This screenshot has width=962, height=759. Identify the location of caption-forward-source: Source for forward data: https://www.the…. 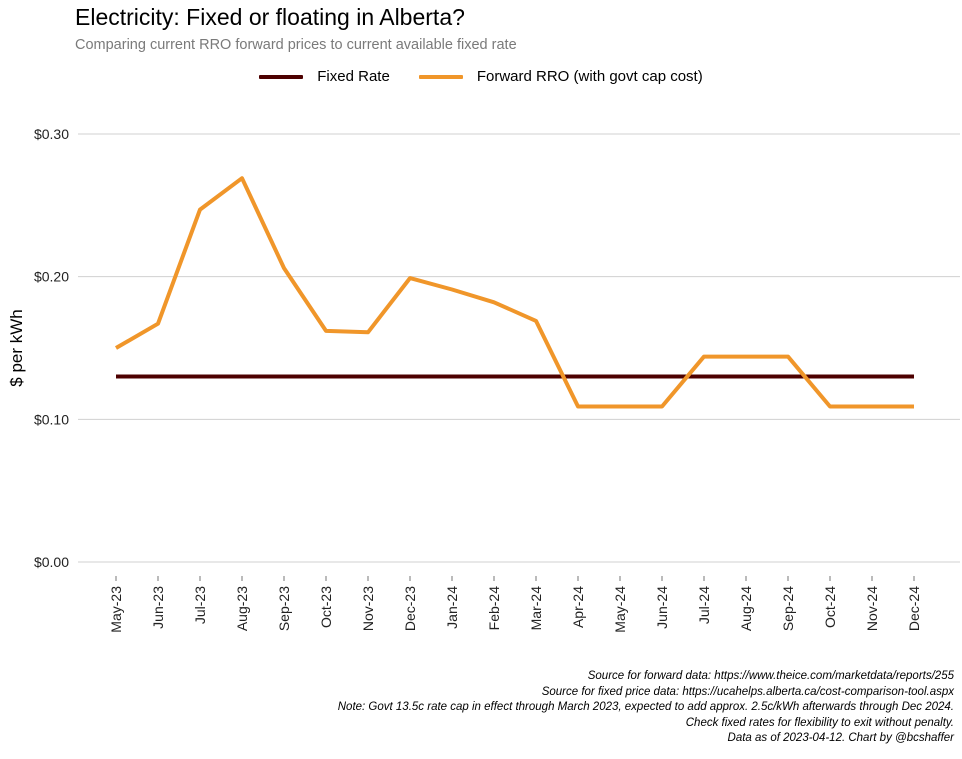
(770, 676).